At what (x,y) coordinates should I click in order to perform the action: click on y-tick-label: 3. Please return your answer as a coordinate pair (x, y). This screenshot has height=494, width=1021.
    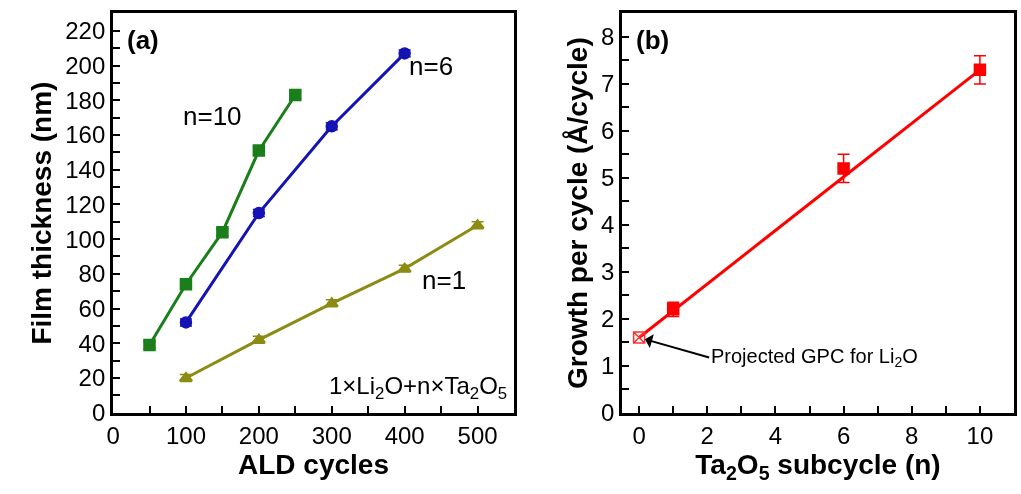
    Looking at the image, I should click on (607, 272).